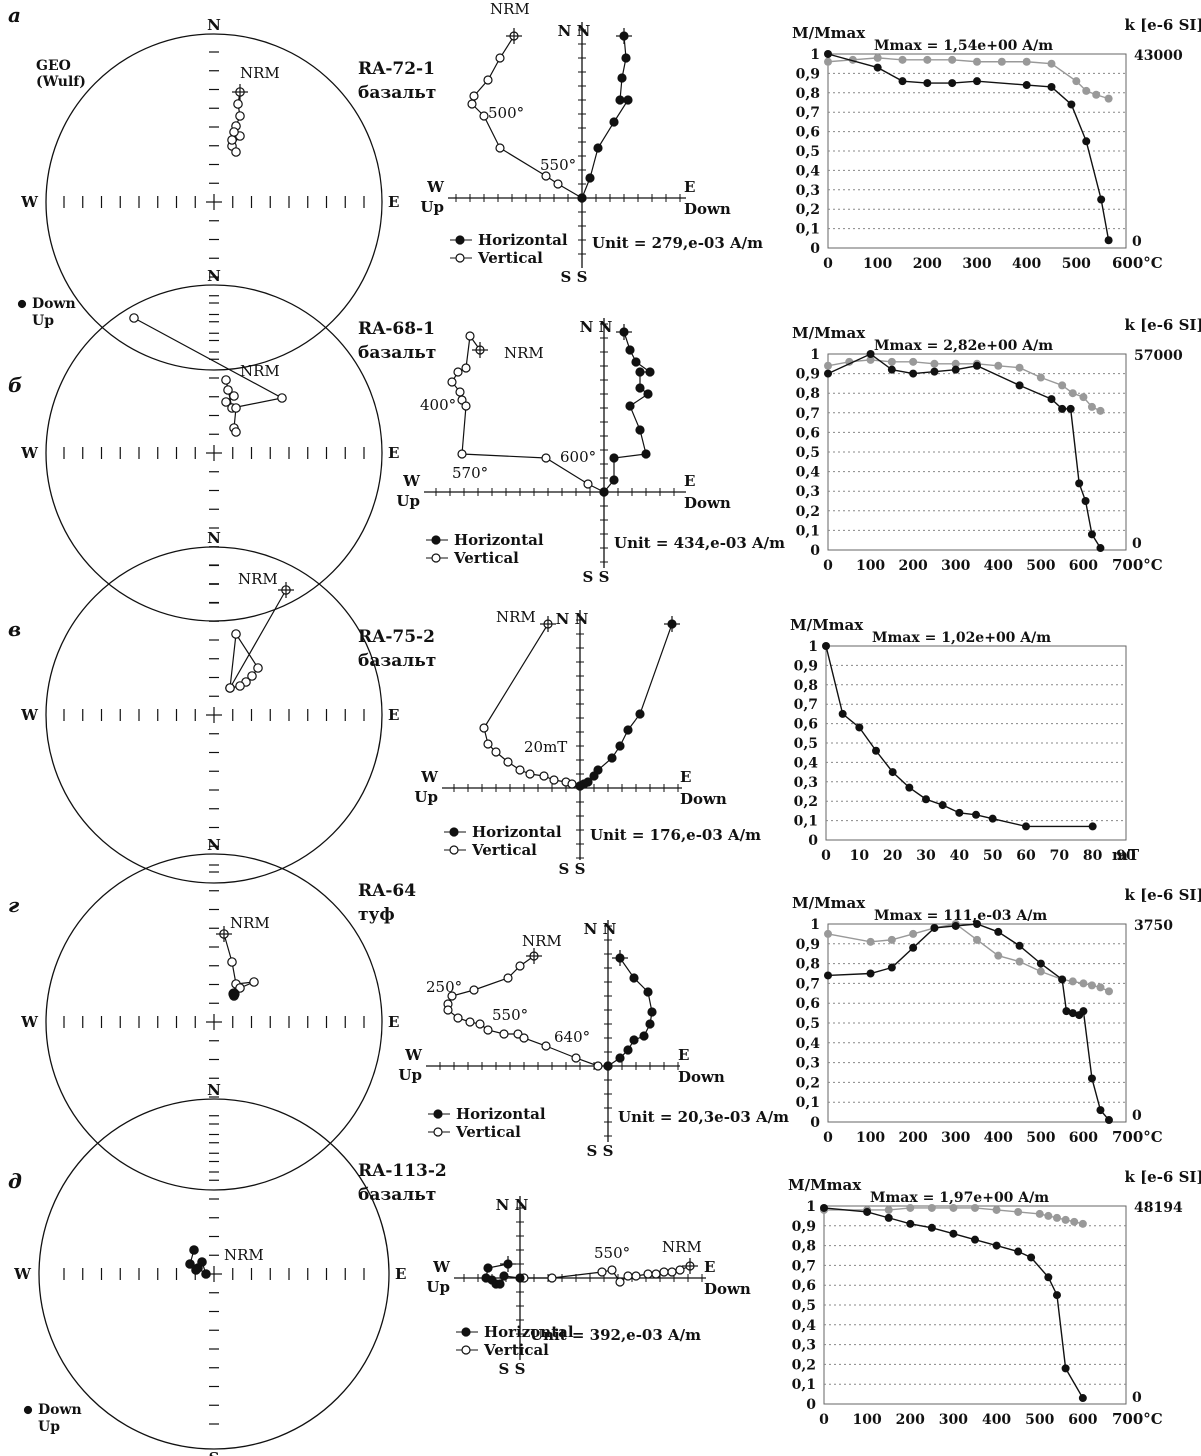 This screenshot has height=1456, width=1201. Describe the element at coordinates (396, 69) in the screenshot. I see `sample-id: RA-72-1` at that location.